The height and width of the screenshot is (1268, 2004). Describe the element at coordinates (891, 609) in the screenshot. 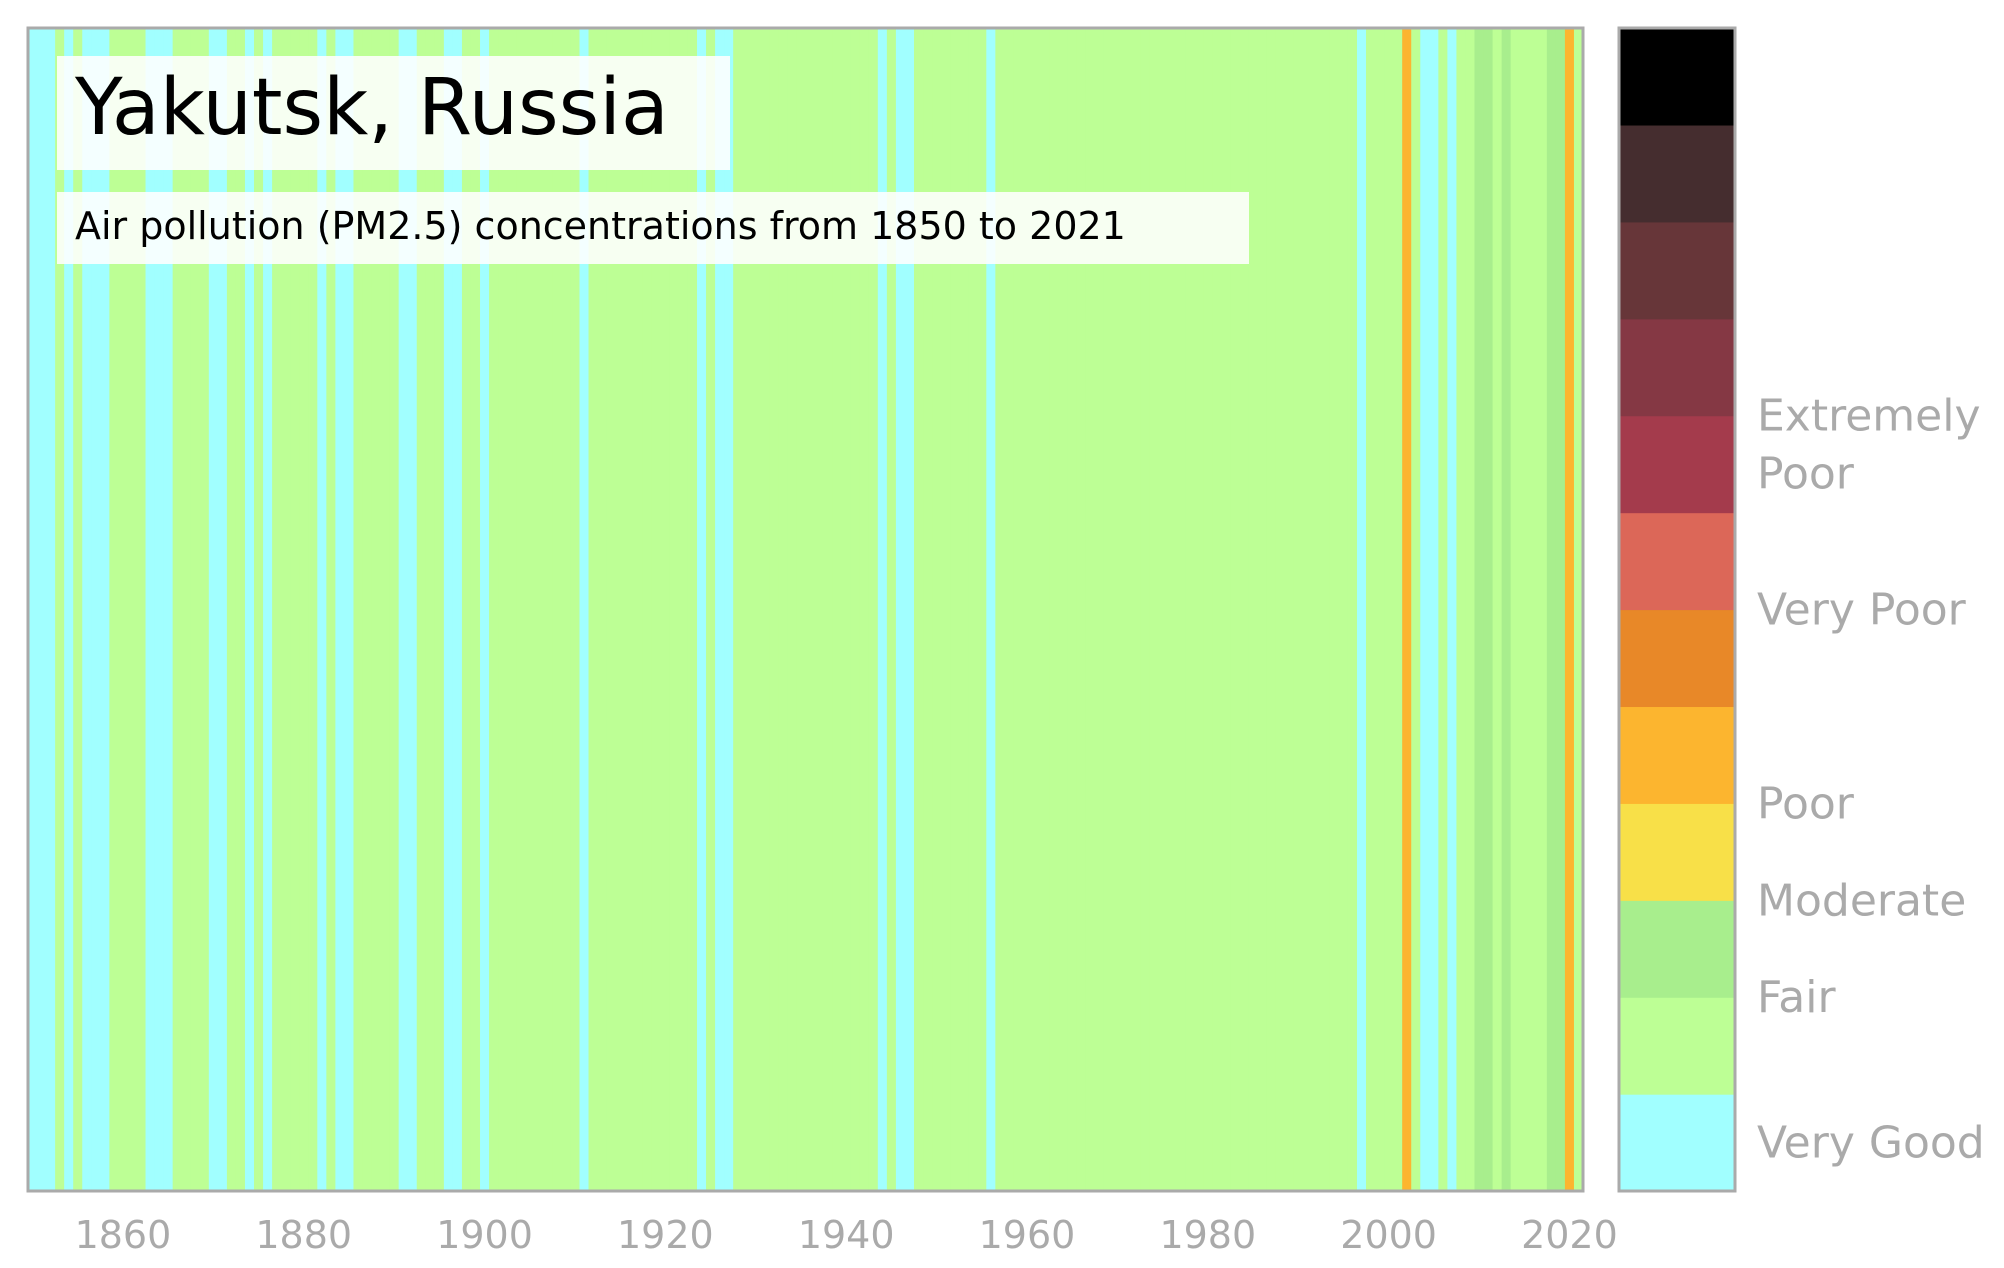

I see `stripe-1945` at that location.